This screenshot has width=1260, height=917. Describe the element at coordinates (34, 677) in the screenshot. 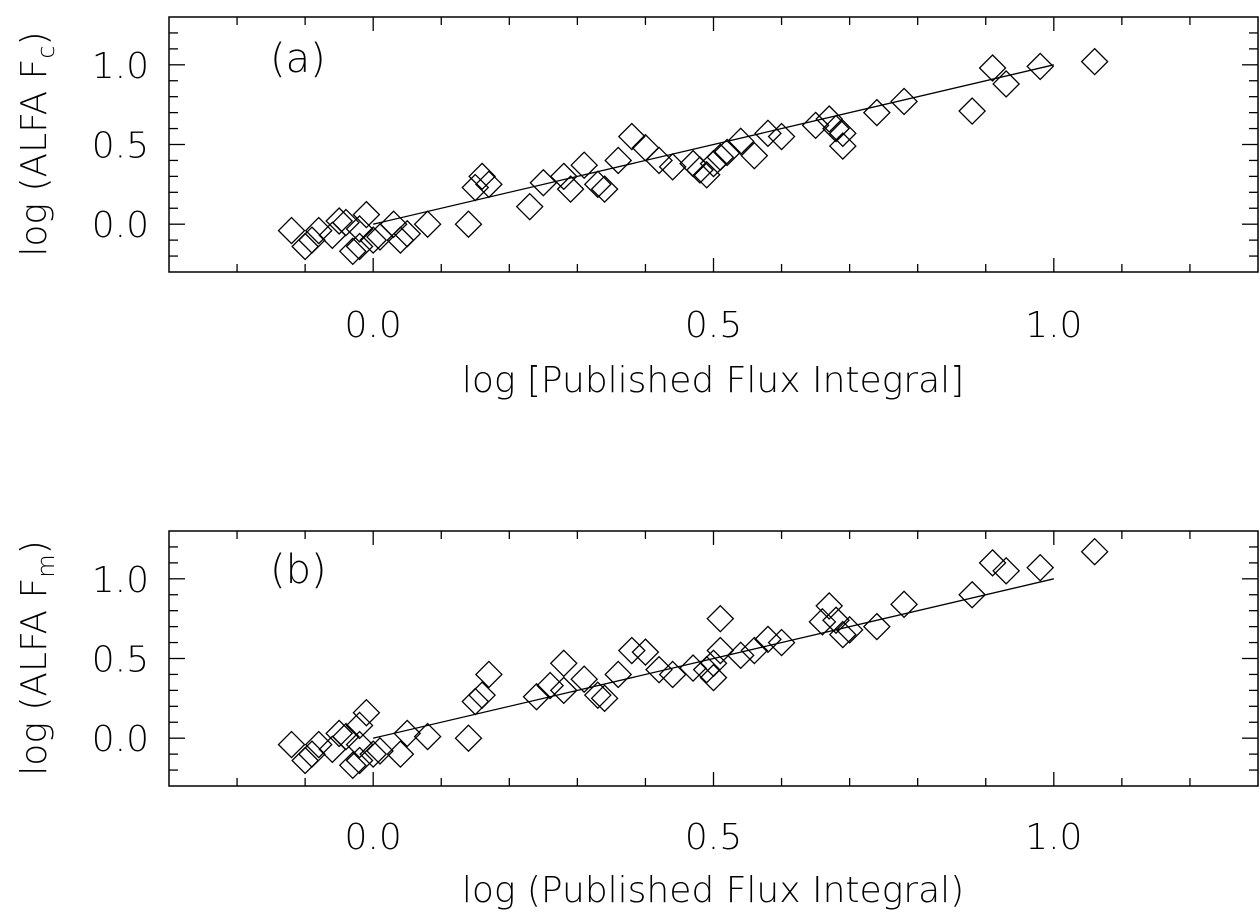

I see `y-axis-title-b-main: log (ALFA F` at that location.